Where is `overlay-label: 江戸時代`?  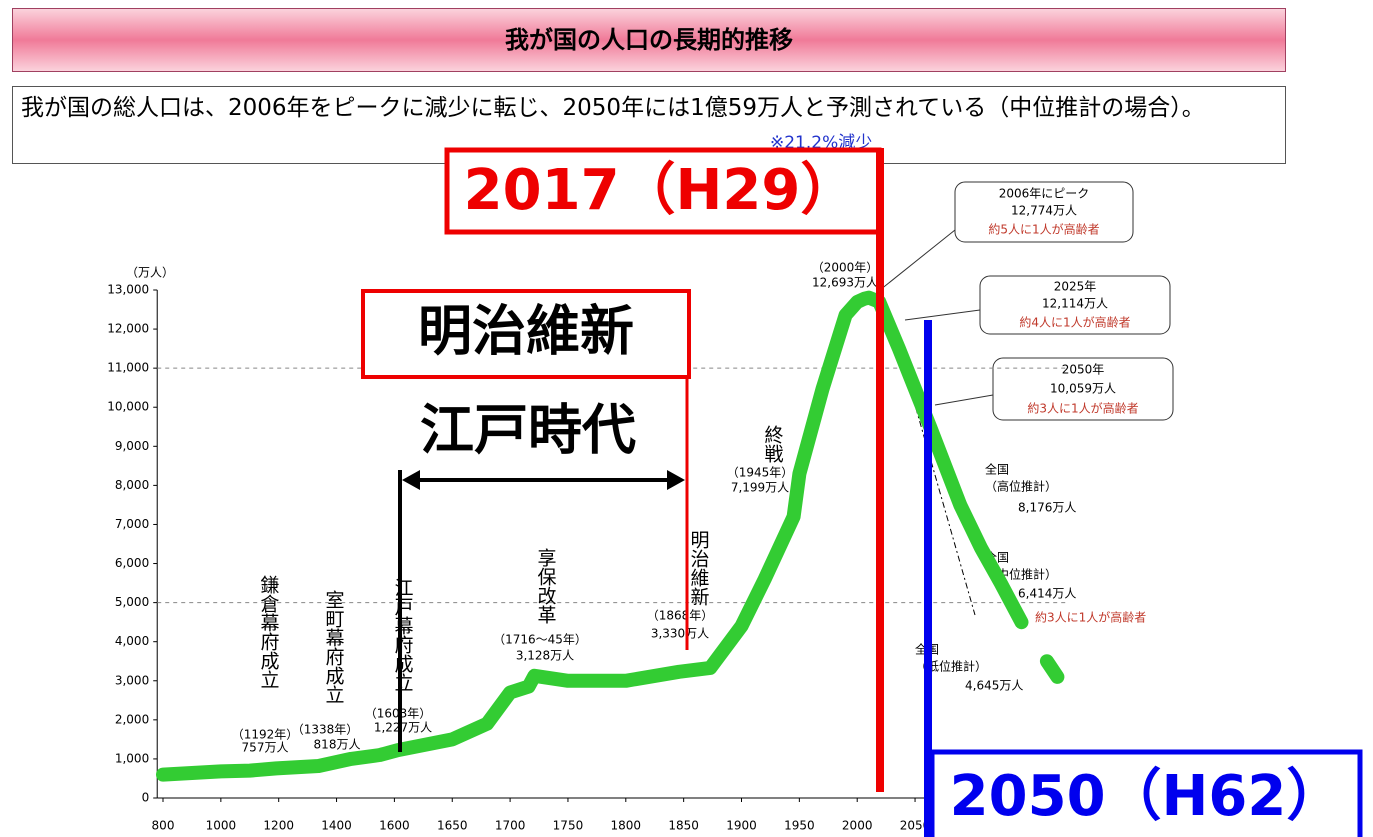
overlay-label: 江戸時代 is located at coordinates (528, 430).